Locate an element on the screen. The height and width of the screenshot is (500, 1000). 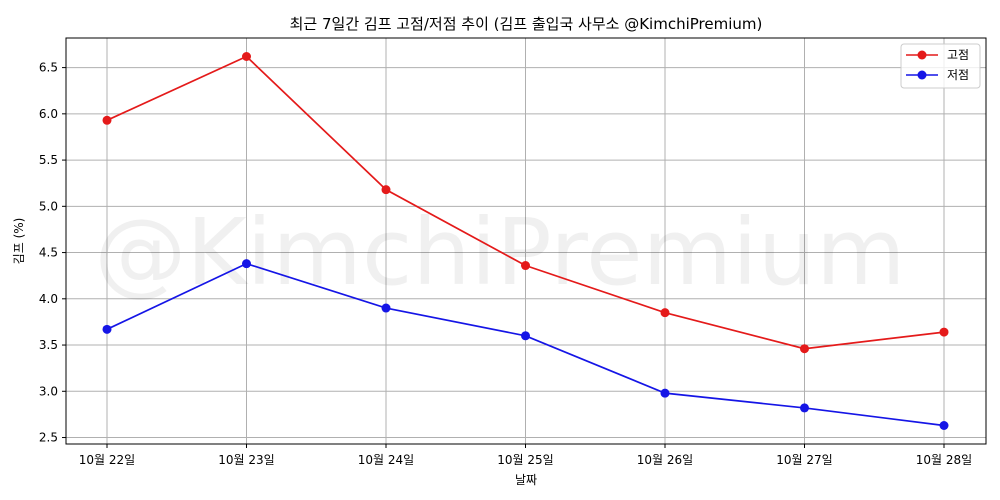
y-tick-label: 6.0 is located at coordinates (48, 114).